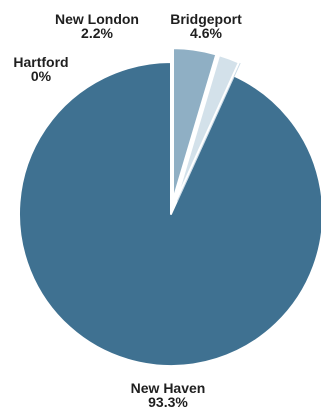 This screenshot has height=409, width=321. I want to click on slice-value-bridgeport: 4.6%, so click(206, 33).